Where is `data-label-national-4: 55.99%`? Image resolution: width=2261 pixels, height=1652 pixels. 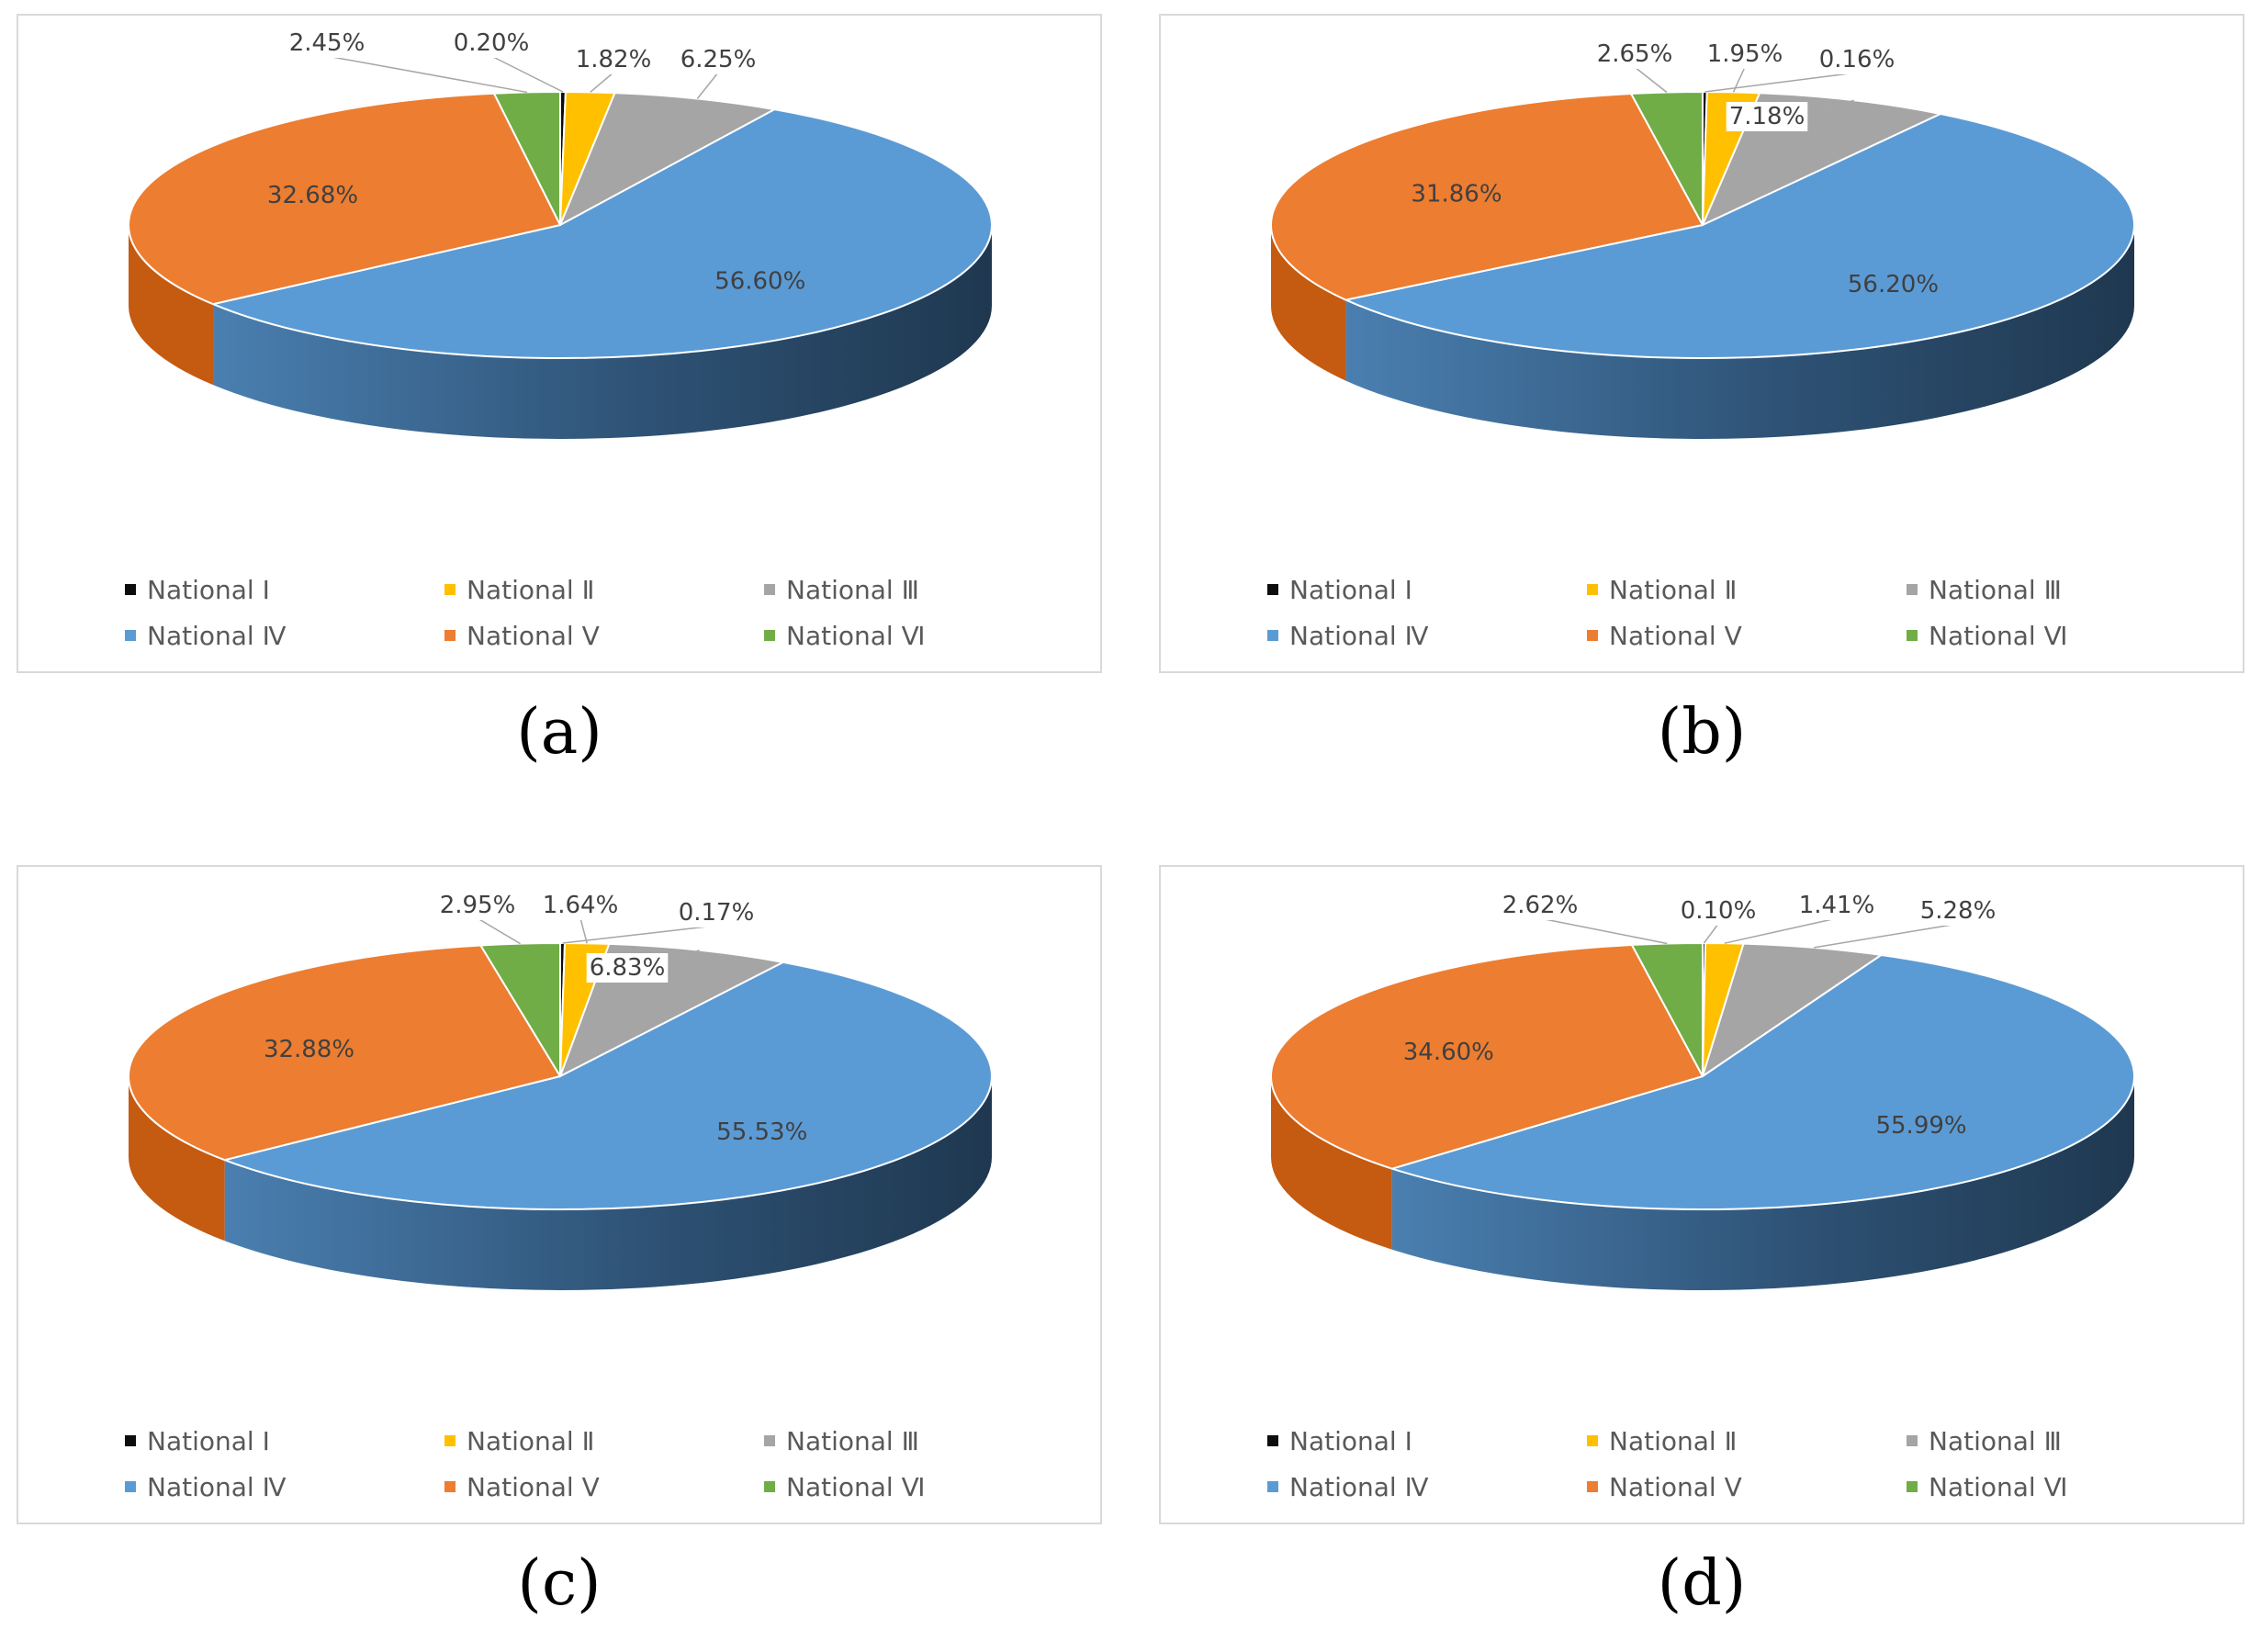
data-label-national-4: 55.99% is located at coordinates (1920, 1126).